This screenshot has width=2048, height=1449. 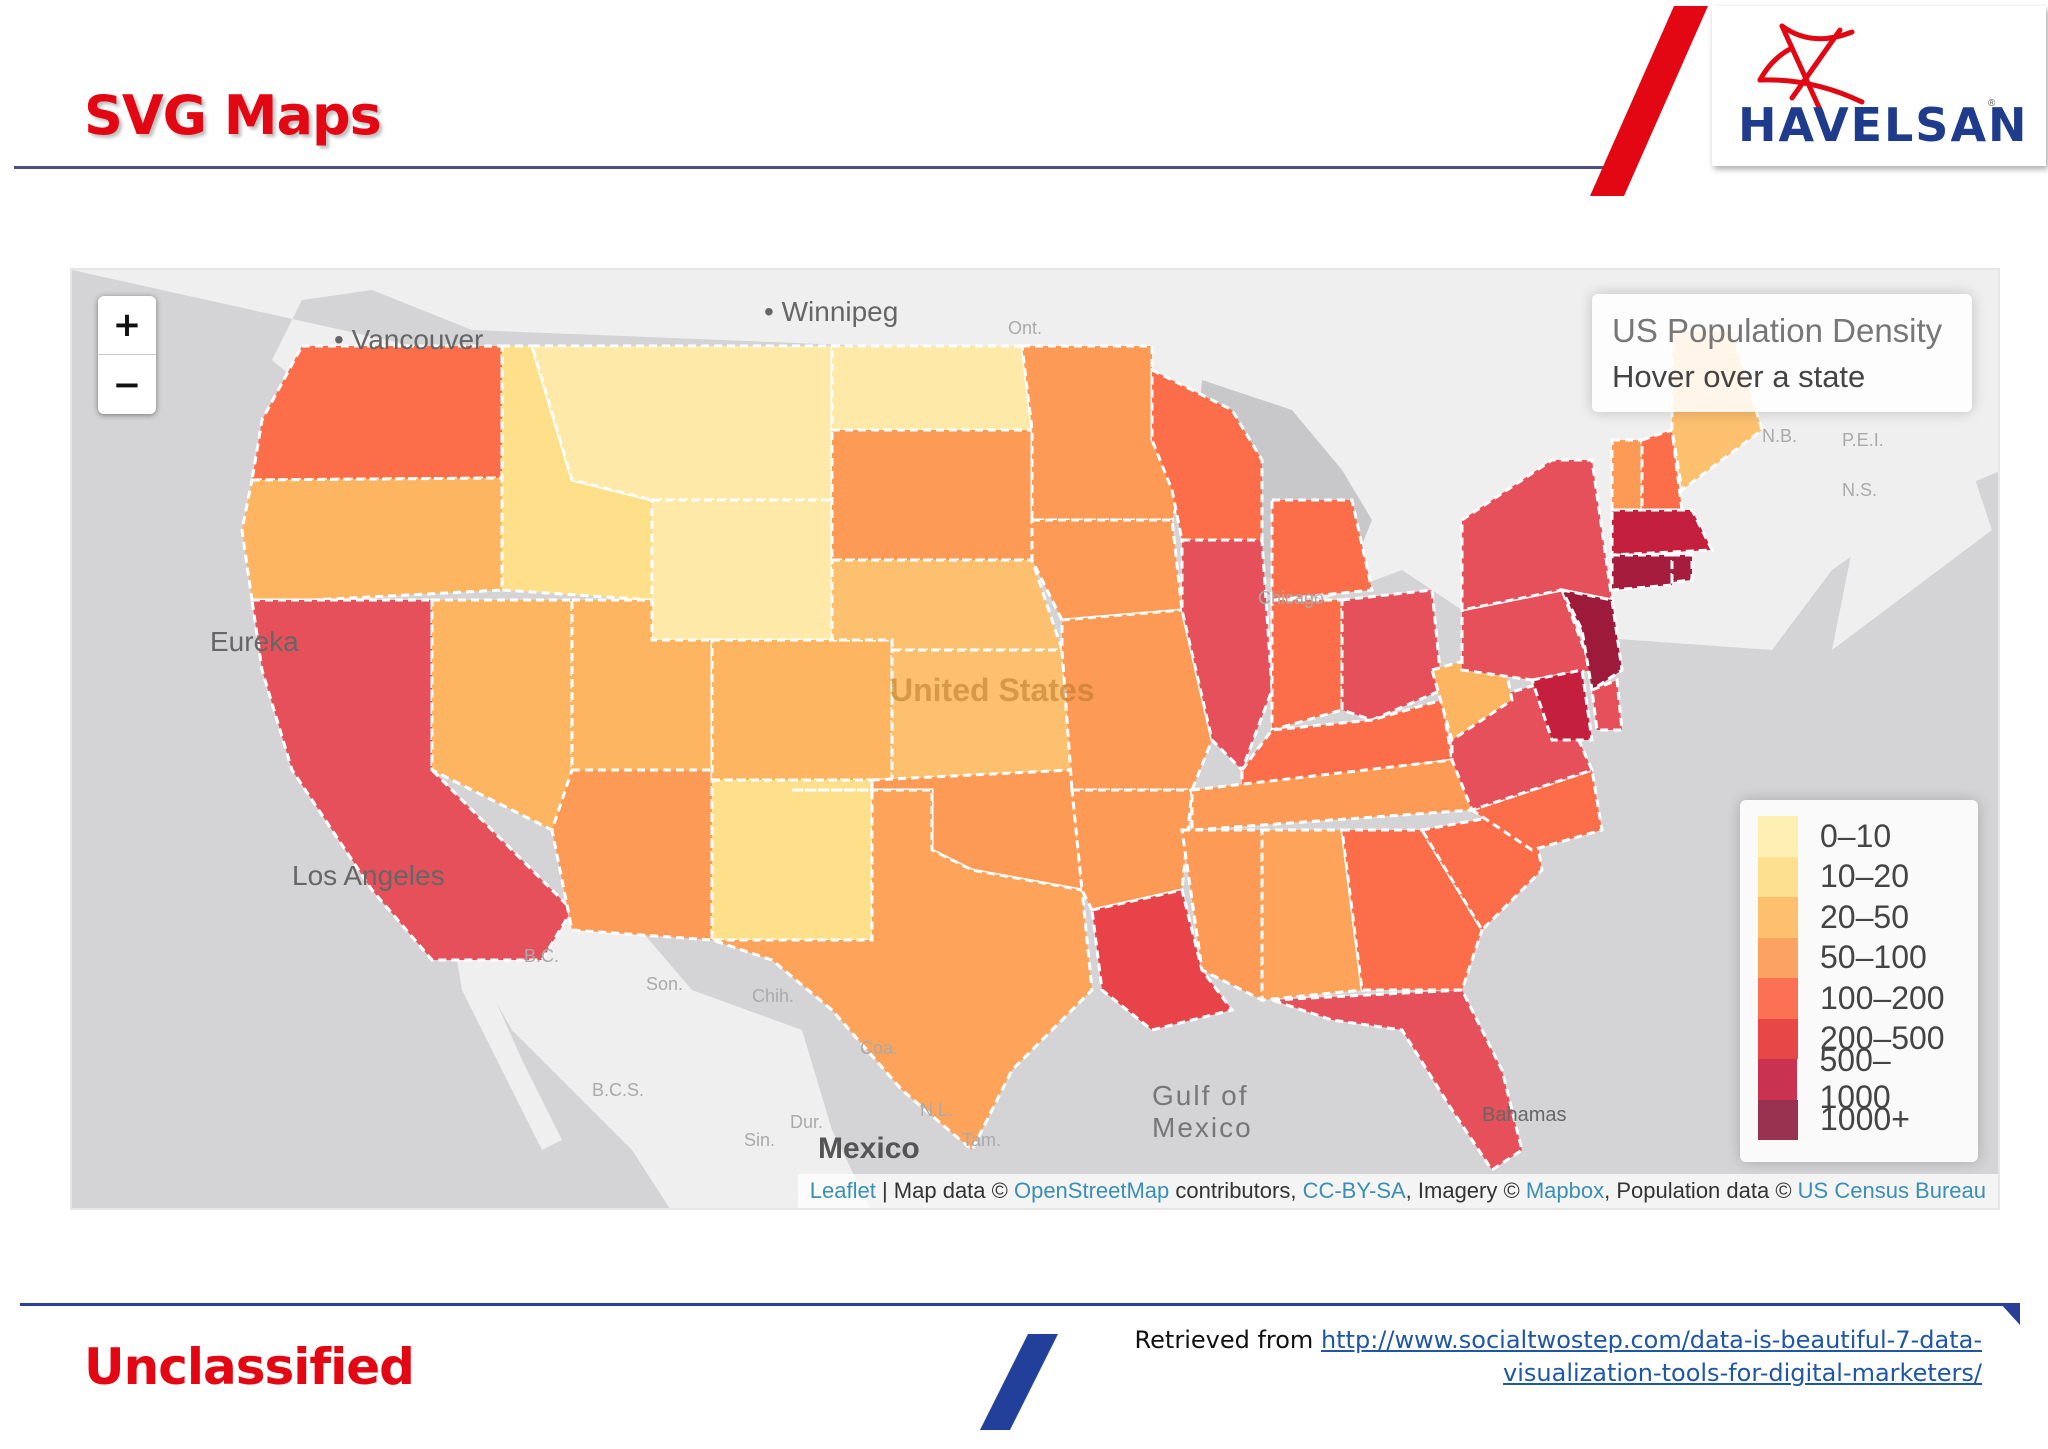 What do you see at coordinates (902, 970) in the screenshot?
I see `state-texas` at bounding box center [902, 970].